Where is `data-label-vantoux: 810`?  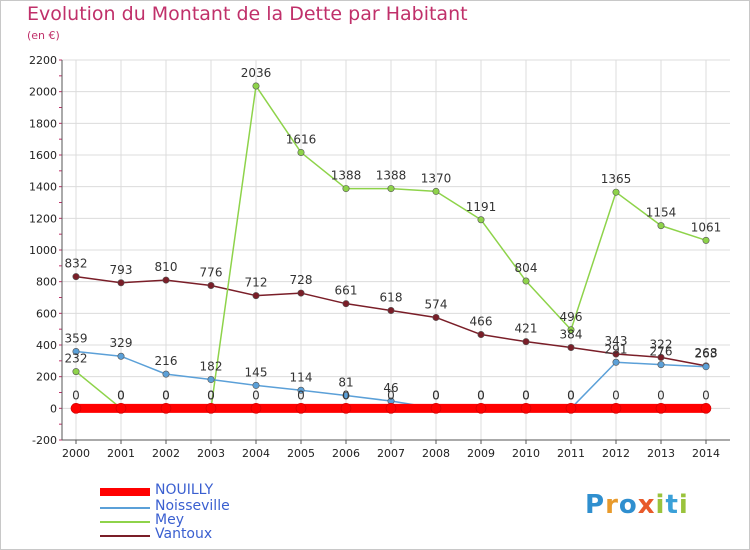 data-label-vantoux: 810 is located at coordinates (166, 267).